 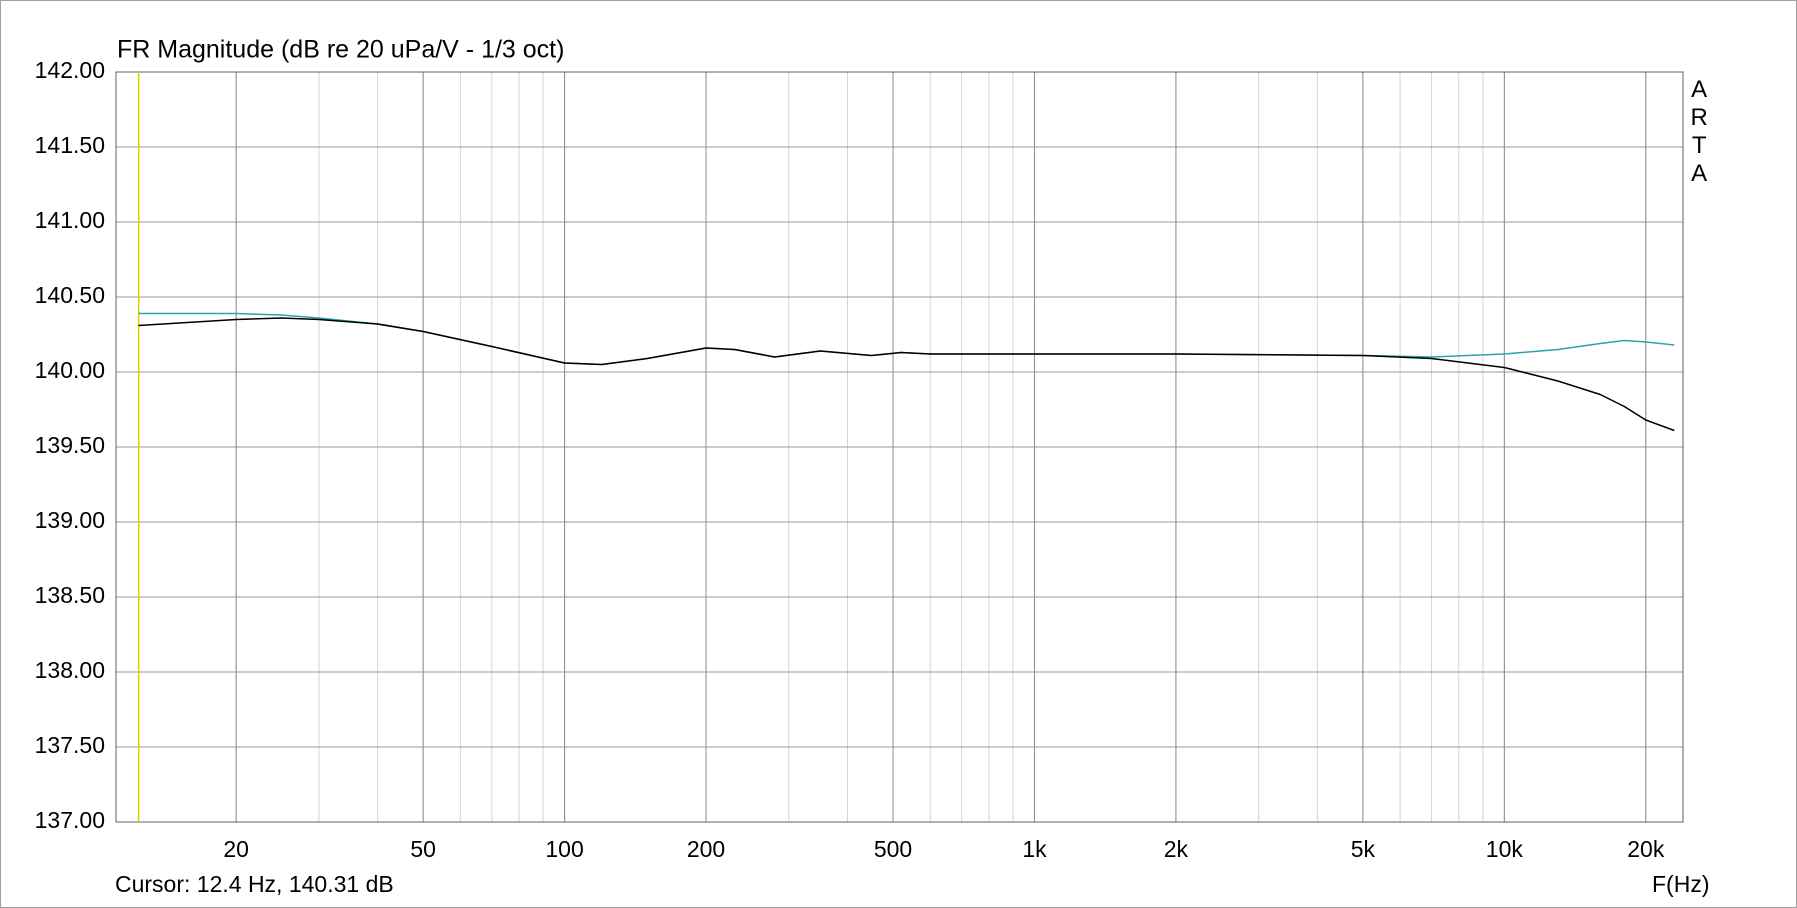 What do you see at coordinates (1699, 132) in the screenshot?
I see `watermark: ARTA` at bounding box center [1699, 132].